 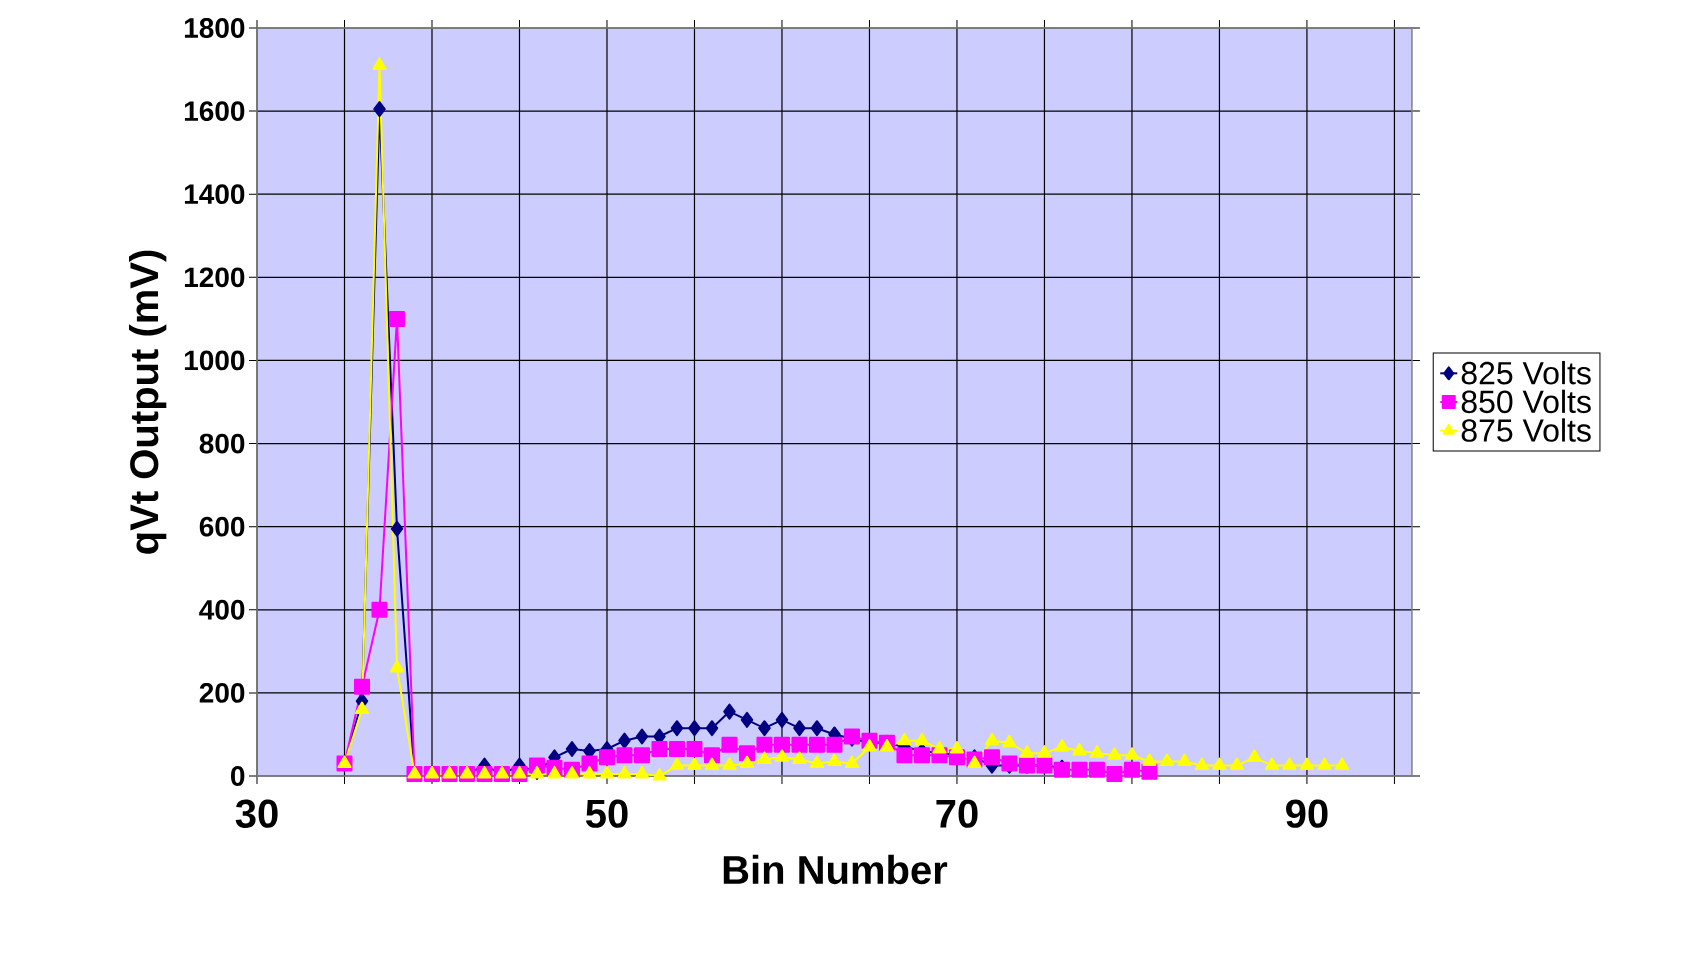 I want to click on y-tick-label: 800, so click(x=222, y=443).